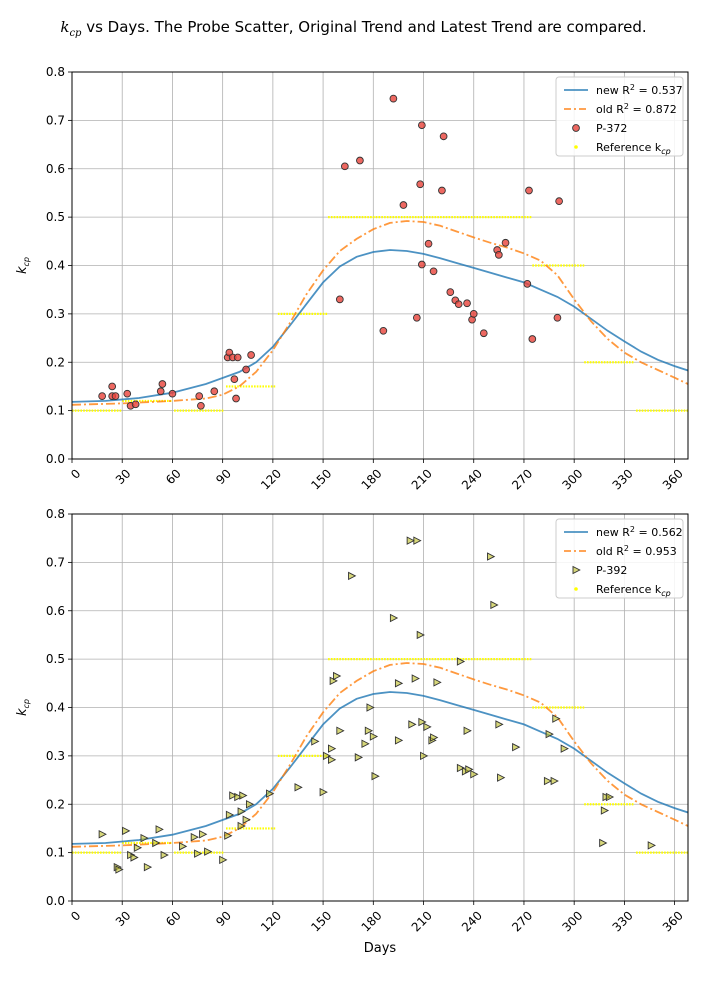 Image resolution: width=707 pixels, height=1000 pixels. I want to click on legend-label: new R2 = 0.562, so click(639, 532).